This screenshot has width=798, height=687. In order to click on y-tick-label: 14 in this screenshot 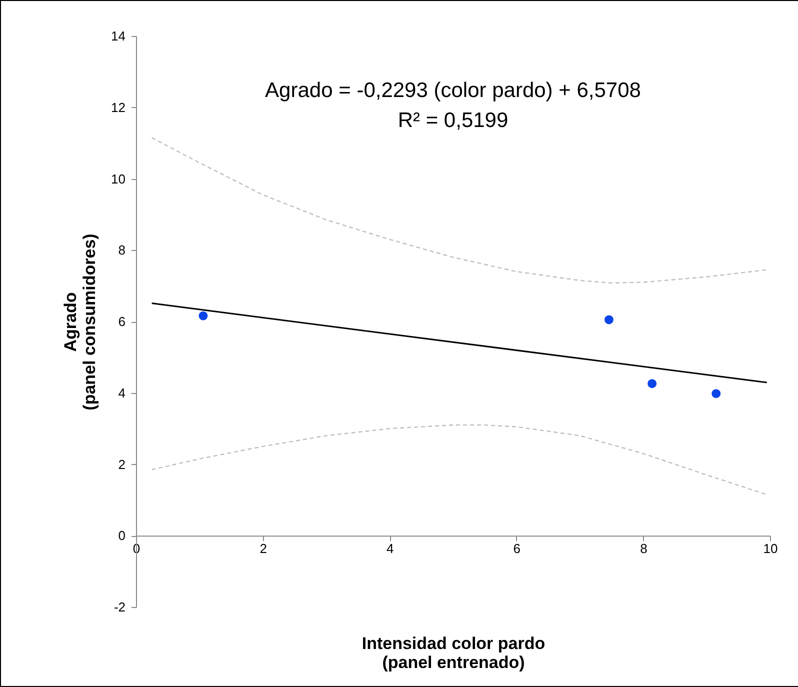, I will do `click(118, 36)`.